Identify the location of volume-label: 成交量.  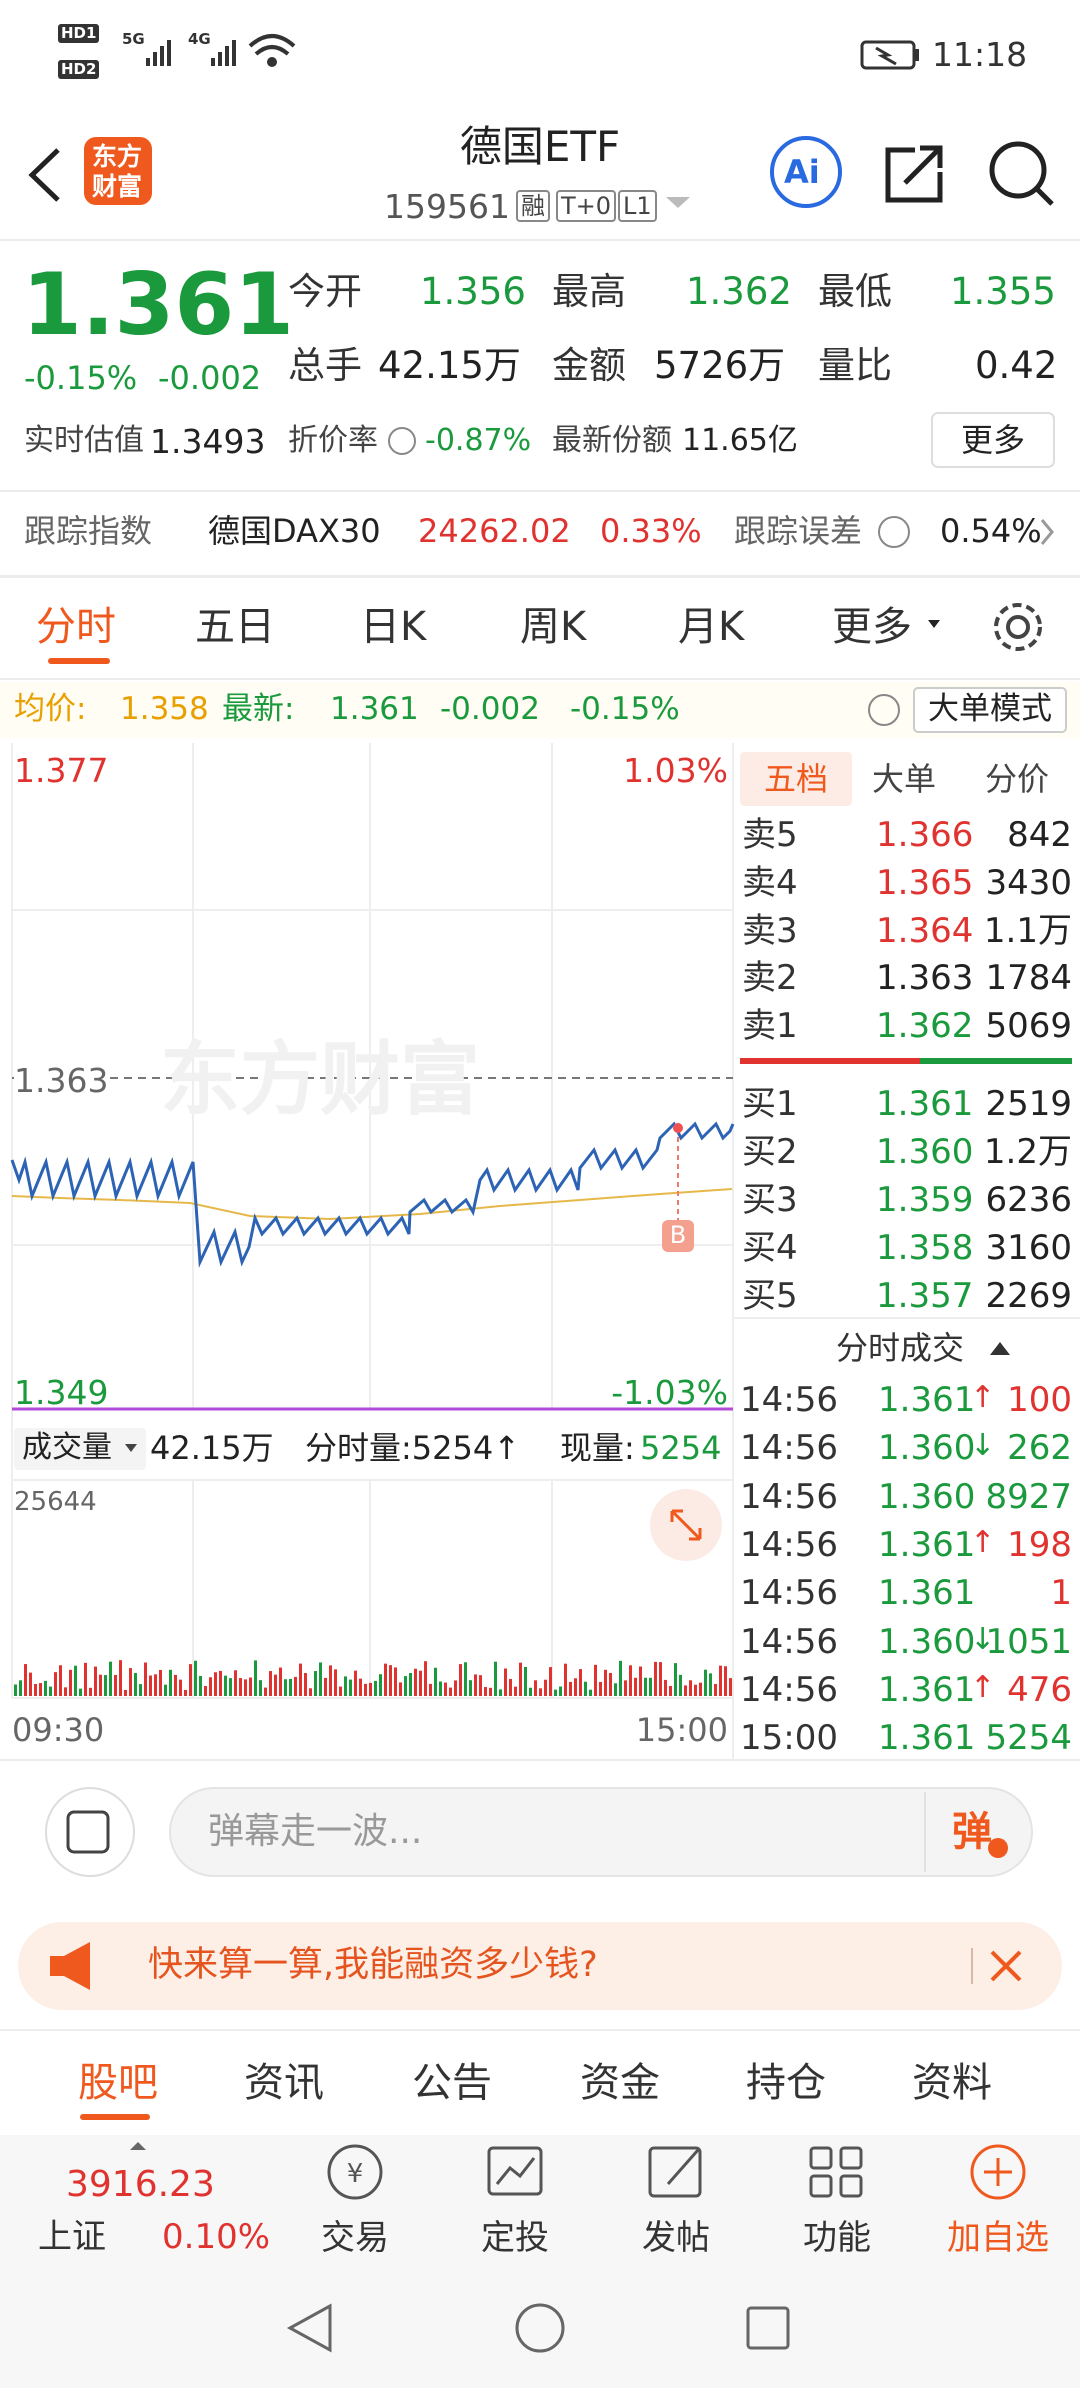
(67, 1447).